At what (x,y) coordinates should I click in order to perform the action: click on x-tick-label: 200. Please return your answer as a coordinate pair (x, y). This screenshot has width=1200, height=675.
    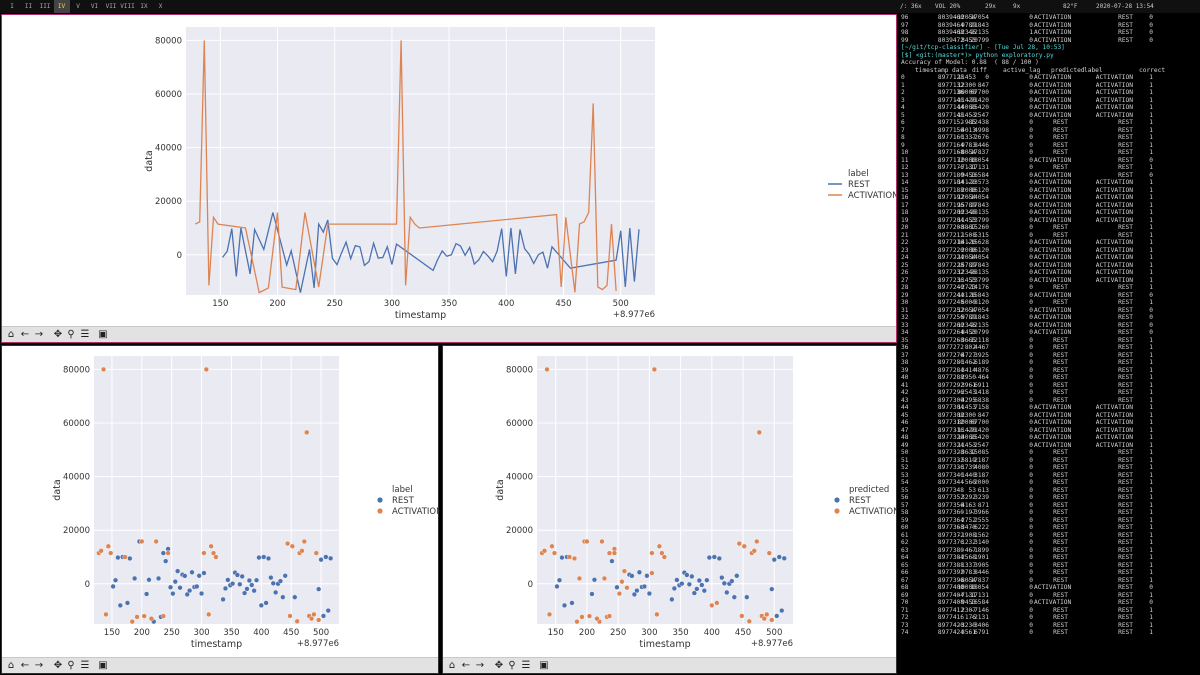
    Looking at the image, I should click on (142, 633).